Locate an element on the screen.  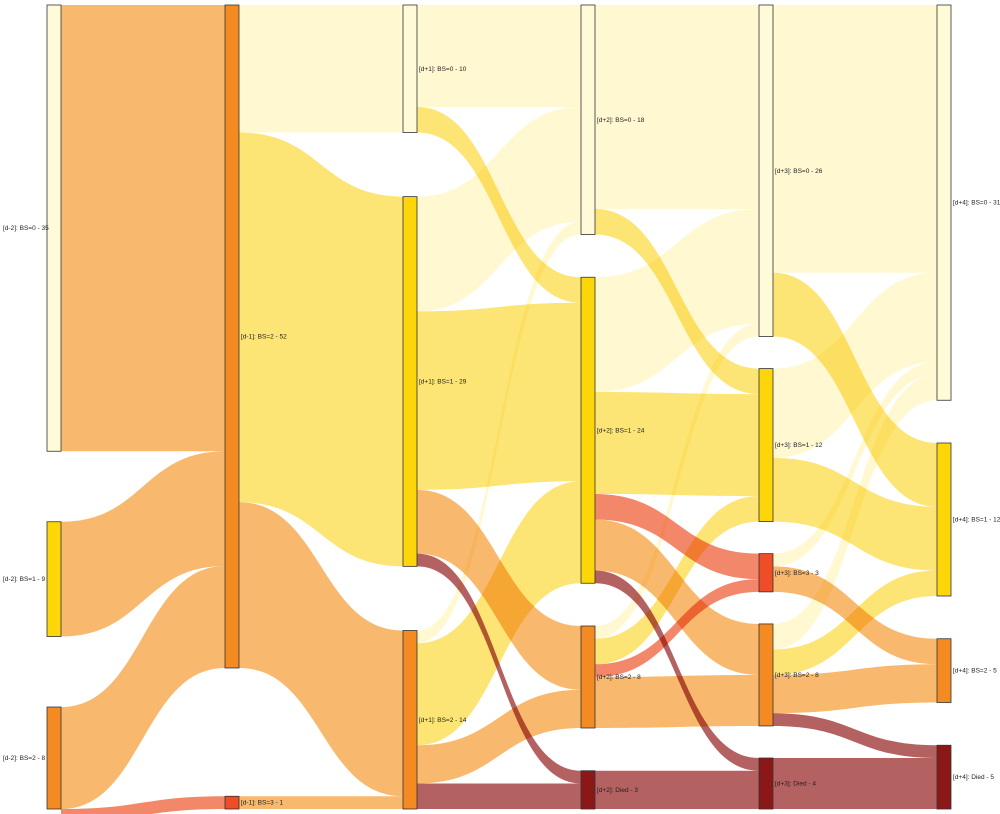
flow-d4-e4 is located at coordinates (677, 789).